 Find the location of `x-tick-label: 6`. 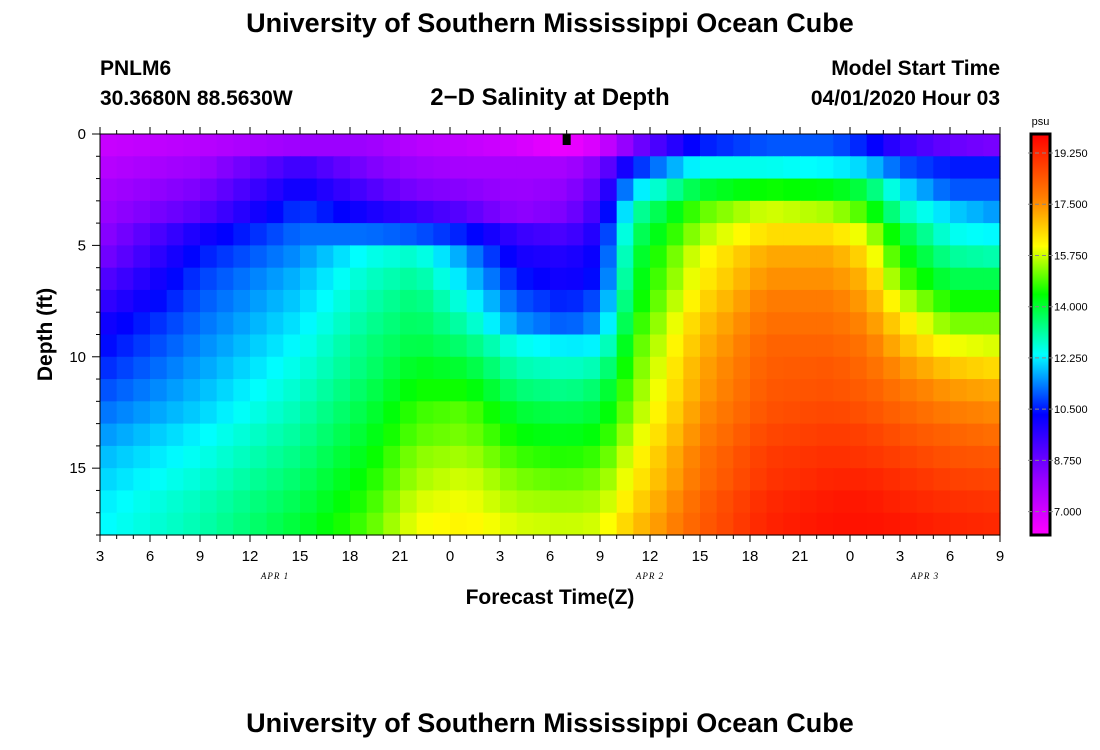

x-tick-label: 6 is located at coordinates (550, 556).